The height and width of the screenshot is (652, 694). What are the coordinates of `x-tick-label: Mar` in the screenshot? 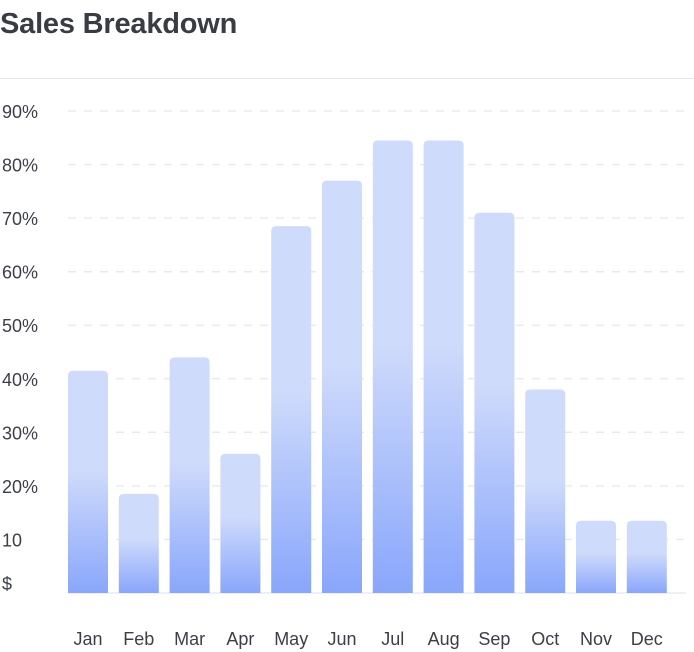 It's located at (189, 639).